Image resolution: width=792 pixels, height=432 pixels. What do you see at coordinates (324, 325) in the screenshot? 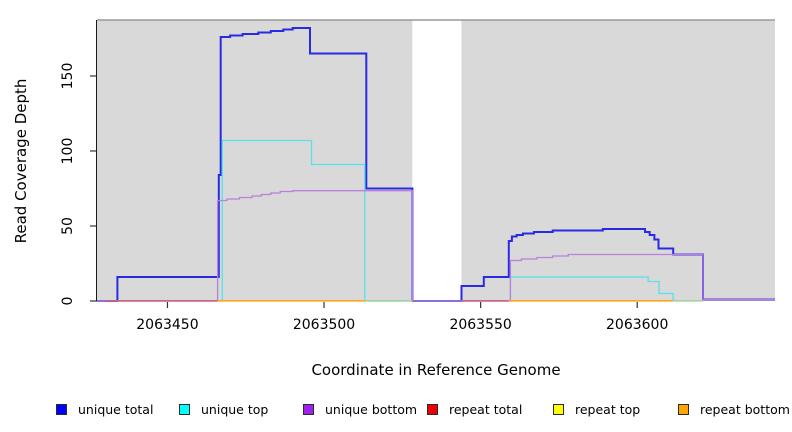
I see `x-tick-label: 2063500` at bounding box center [324, 325].